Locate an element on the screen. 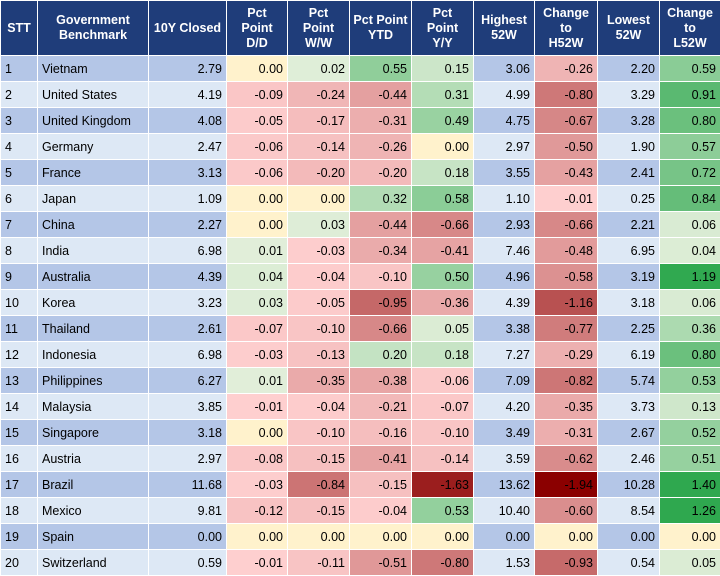 This screenshot has height=576, width=720. header-pct-ytd: Pct Point YTD is located at coordinates (380, 28).